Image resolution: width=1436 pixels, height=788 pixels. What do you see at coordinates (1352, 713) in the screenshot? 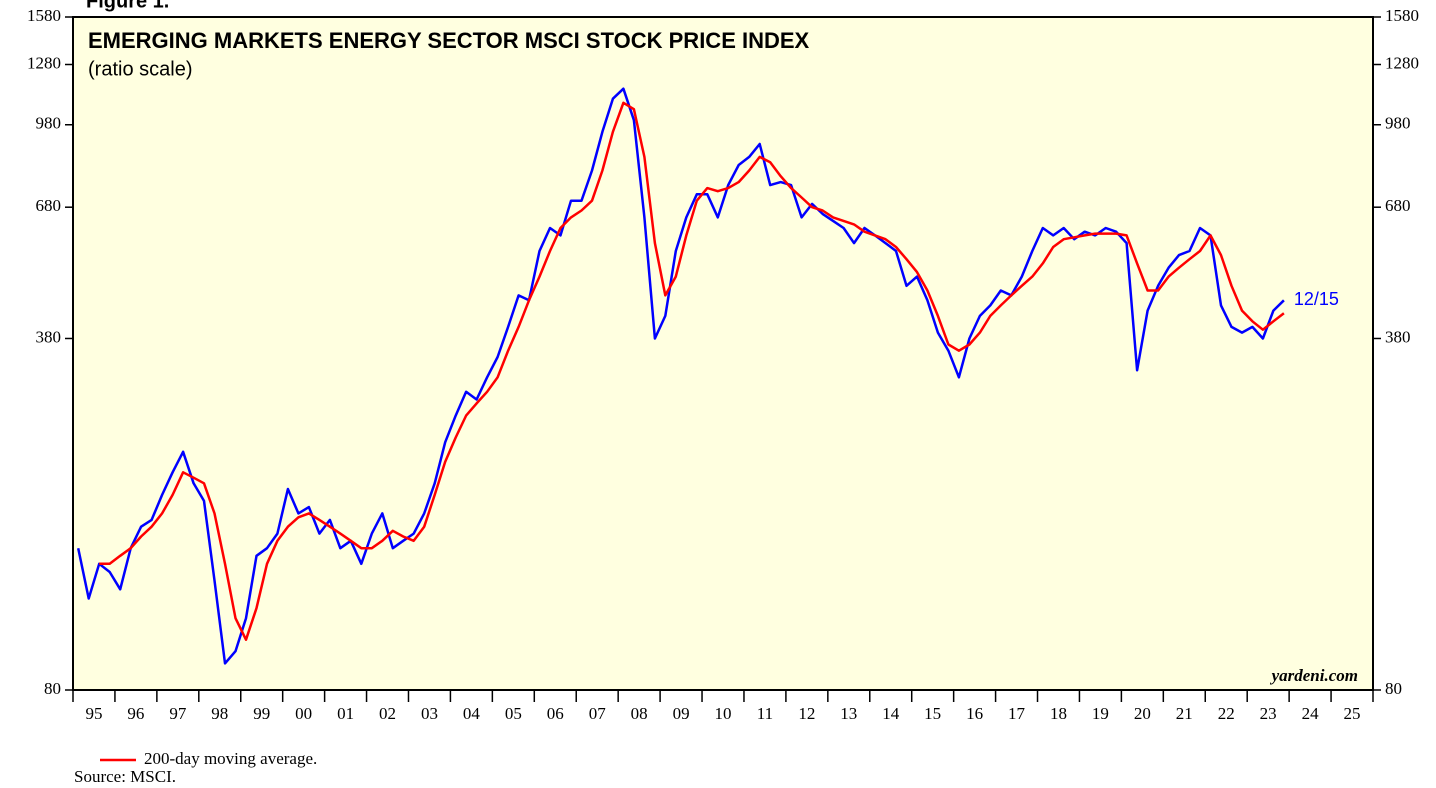
I see `x-tick-label: 25` at bounding box center [1352, 713].